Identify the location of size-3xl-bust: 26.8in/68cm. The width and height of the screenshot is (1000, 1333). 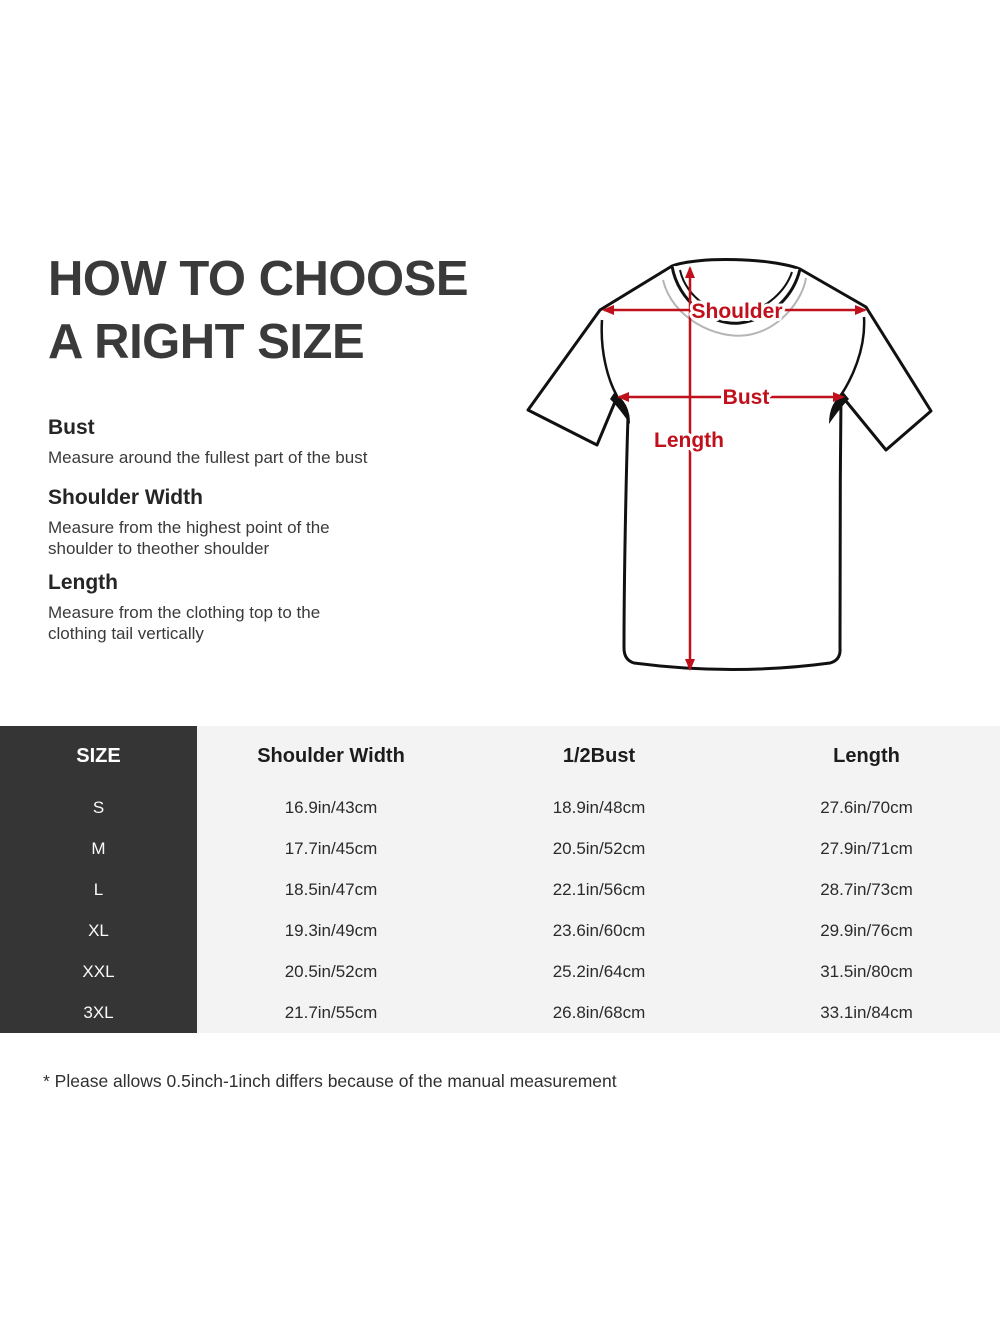
(599, 1012).